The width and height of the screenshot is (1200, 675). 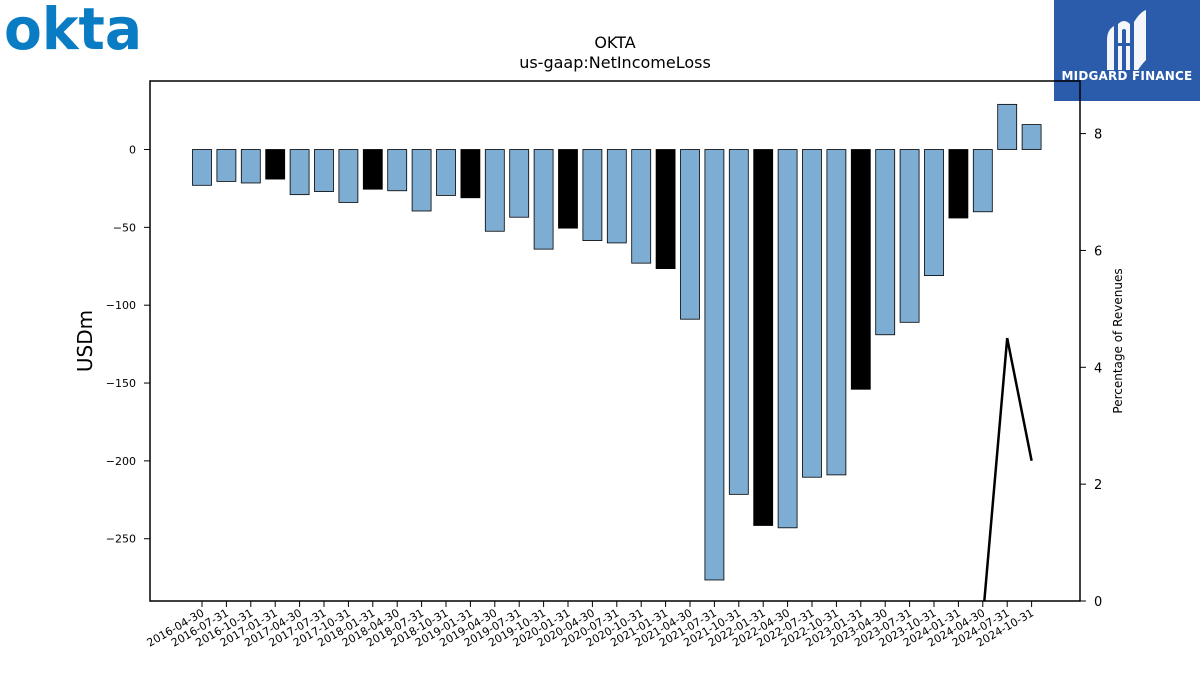 What do you see at coordinates (121, 461) in the screenshot?
I see `y-tick-label: −200` at bounding box center [121, 461].